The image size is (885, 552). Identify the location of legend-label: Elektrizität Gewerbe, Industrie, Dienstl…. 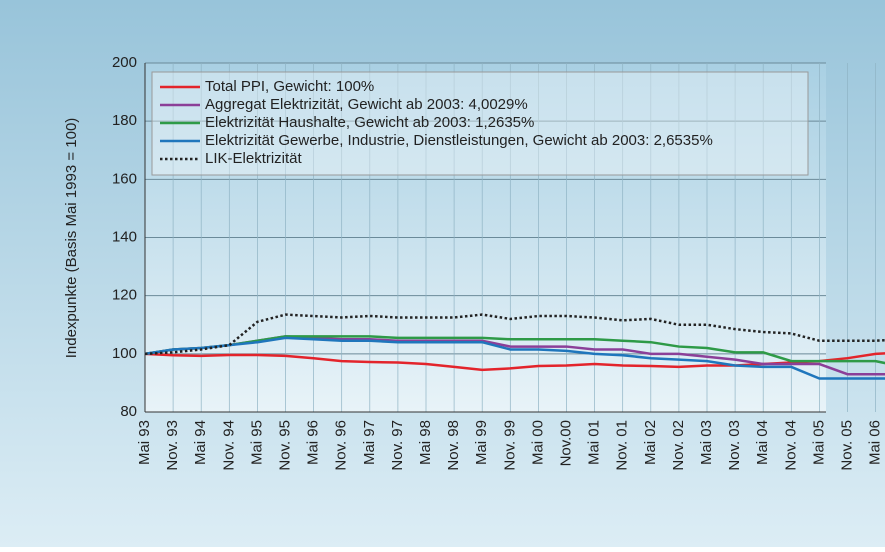
(459, 140).